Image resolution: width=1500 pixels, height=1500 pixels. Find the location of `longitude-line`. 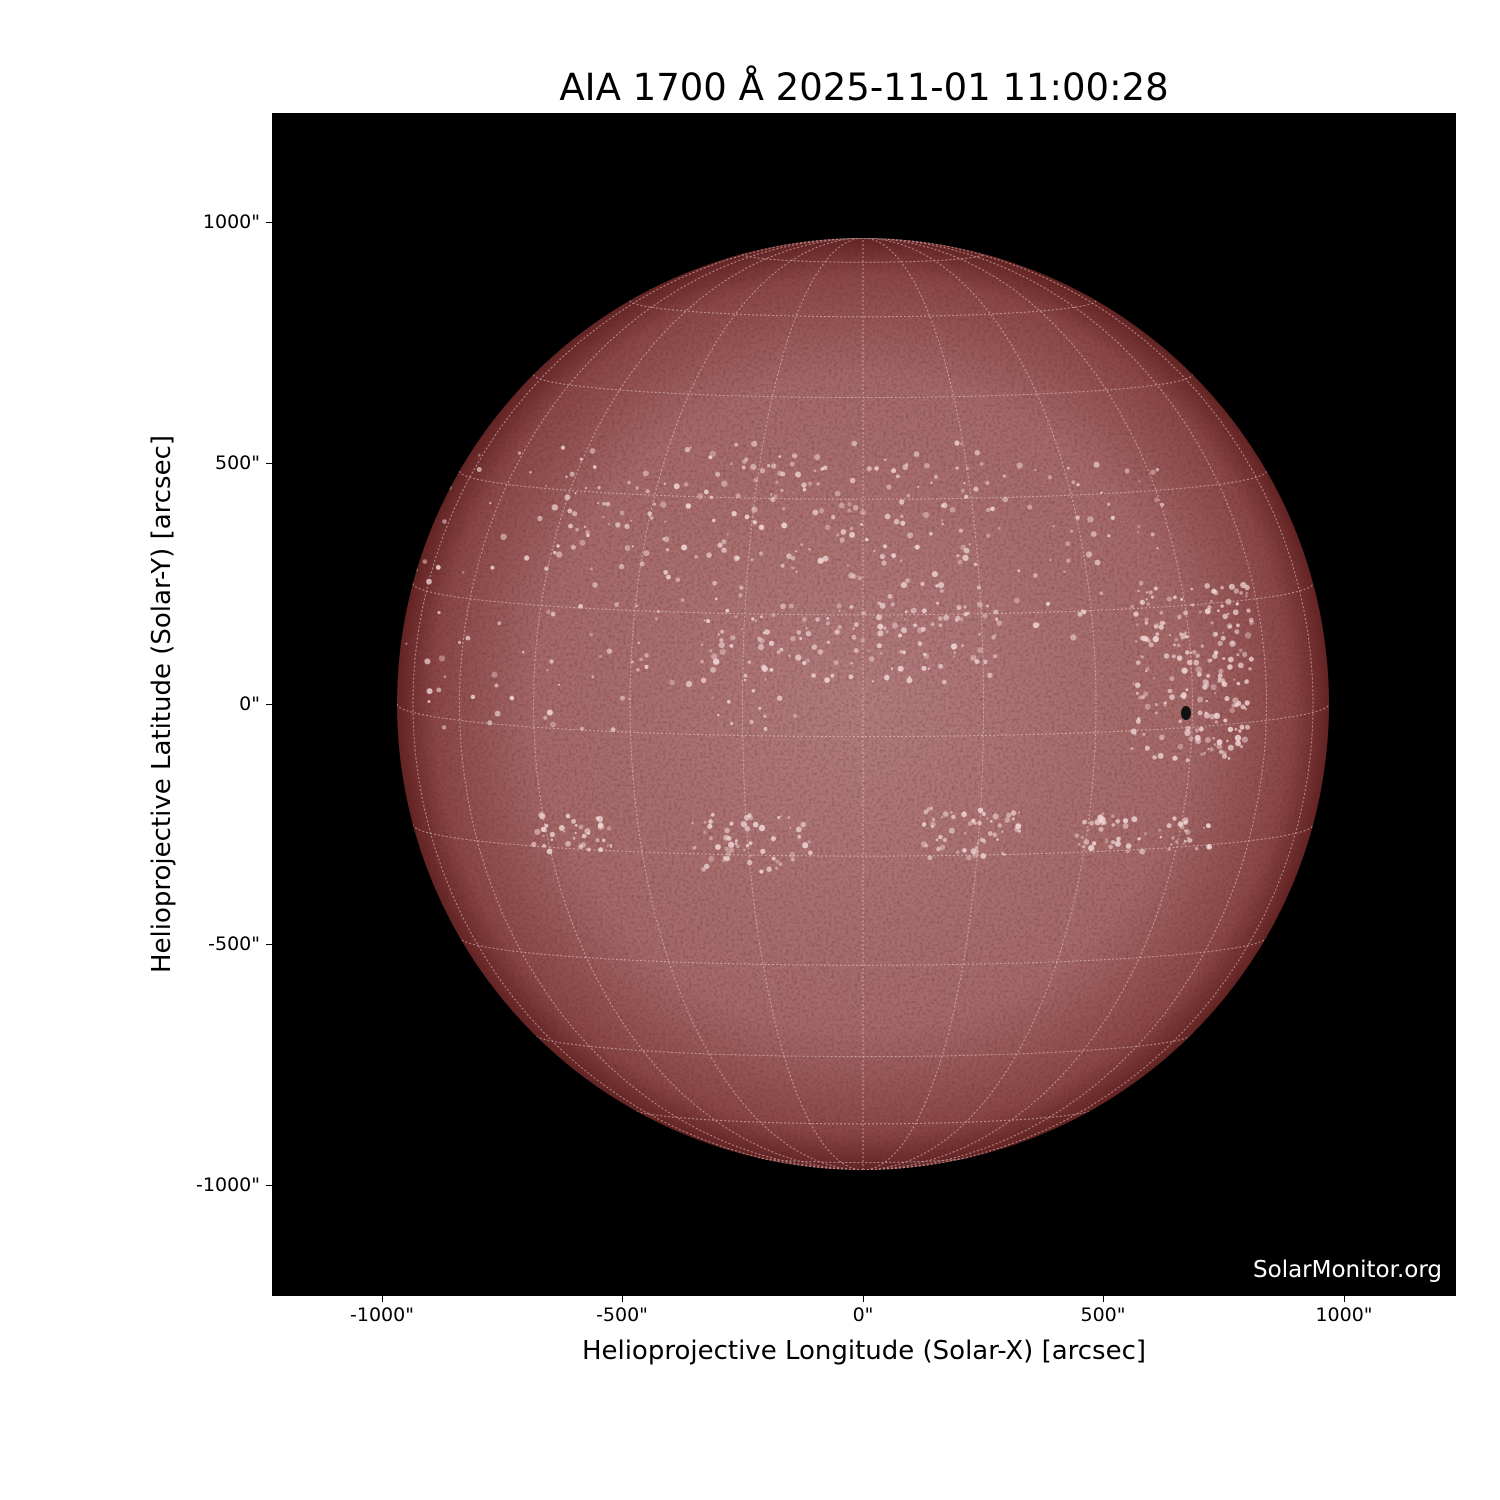

longitude-line is located at coordinates (802, 704).